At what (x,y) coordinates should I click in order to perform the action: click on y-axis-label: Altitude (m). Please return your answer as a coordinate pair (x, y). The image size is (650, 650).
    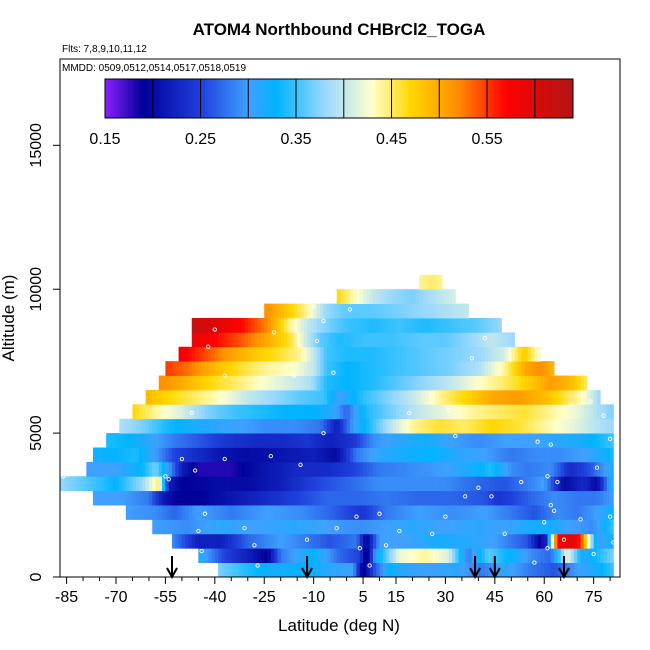
    Looking at the image, I should click on (9, 318).